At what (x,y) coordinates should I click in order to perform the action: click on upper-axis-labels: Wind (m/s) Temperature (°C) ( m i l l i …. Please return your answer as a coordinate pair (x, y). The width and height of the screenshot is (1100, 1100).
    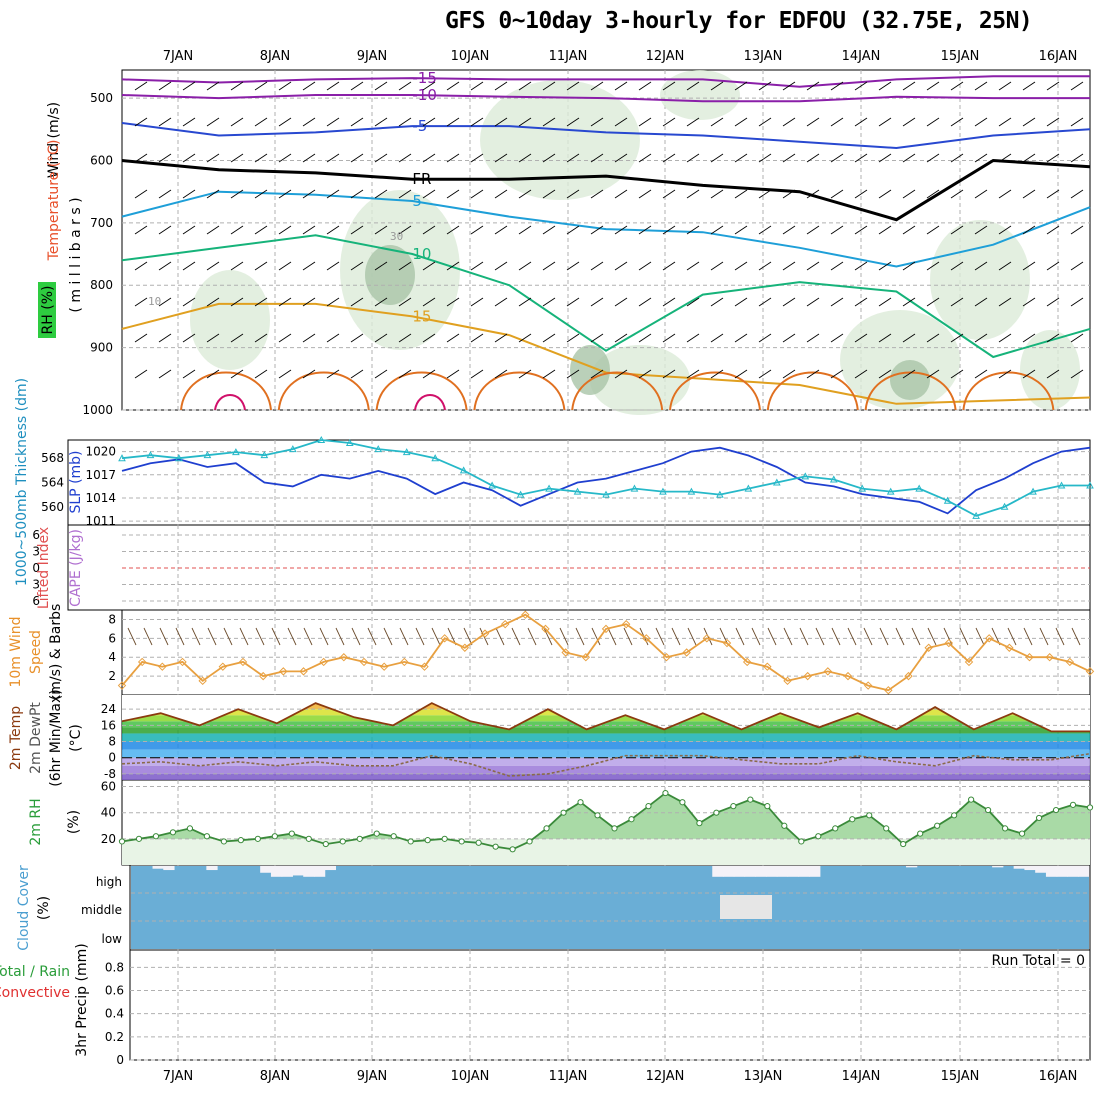
    Looking at the image, I should click on (61, 220).